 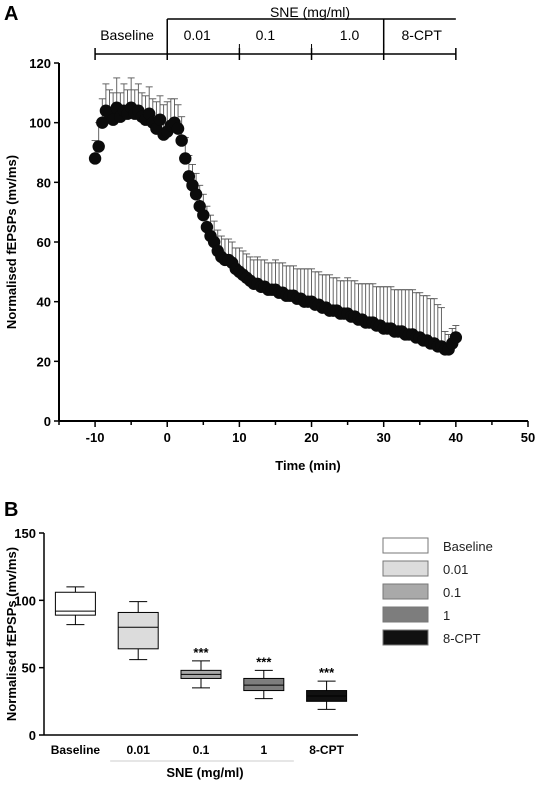 What do you see at coordinates (462, 638) in the screenshot?
I see `legend-label: 8-CPT` at bounding box center [462, 638].